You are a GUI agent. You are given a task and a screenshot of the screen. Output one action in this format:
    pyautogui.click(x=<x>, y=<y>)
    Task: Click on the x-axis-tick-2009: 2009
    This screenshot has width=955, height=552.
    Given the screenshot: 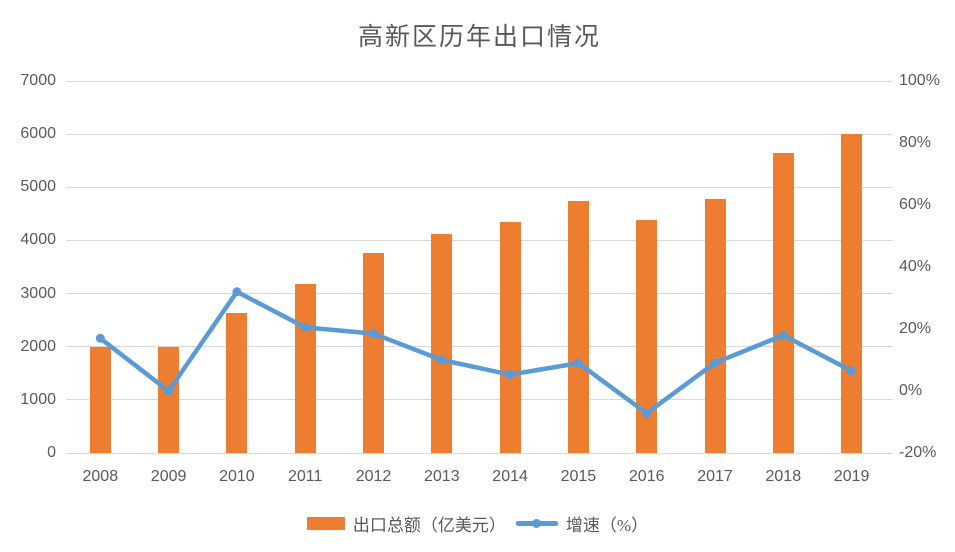 What is the action you would take?
    pyautogui.click(x=168, y=476)
    